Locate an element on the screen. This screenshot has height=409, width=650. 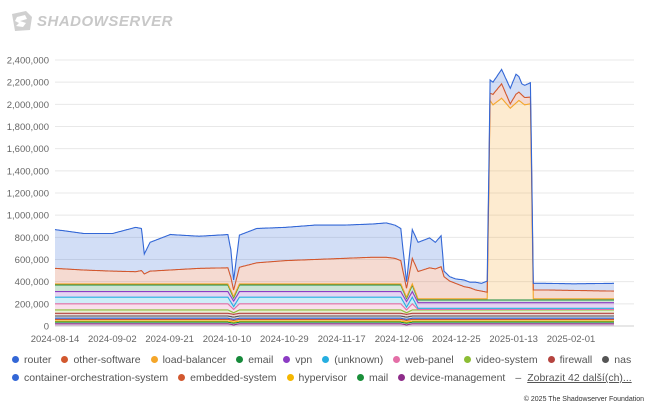
y-tick-label: 1,600,000 is located at coordinates (28, 149).